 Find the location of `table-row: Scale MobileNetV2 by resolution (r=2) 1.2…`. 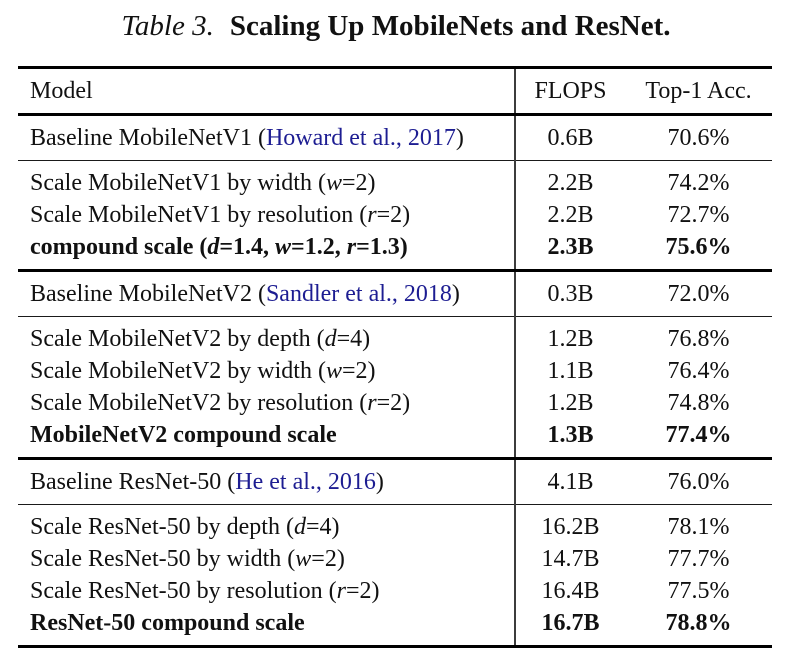

table-row: Scale MobileNetV2 by resolution (r=2) 1.2… is located at coordinates (395, 403).